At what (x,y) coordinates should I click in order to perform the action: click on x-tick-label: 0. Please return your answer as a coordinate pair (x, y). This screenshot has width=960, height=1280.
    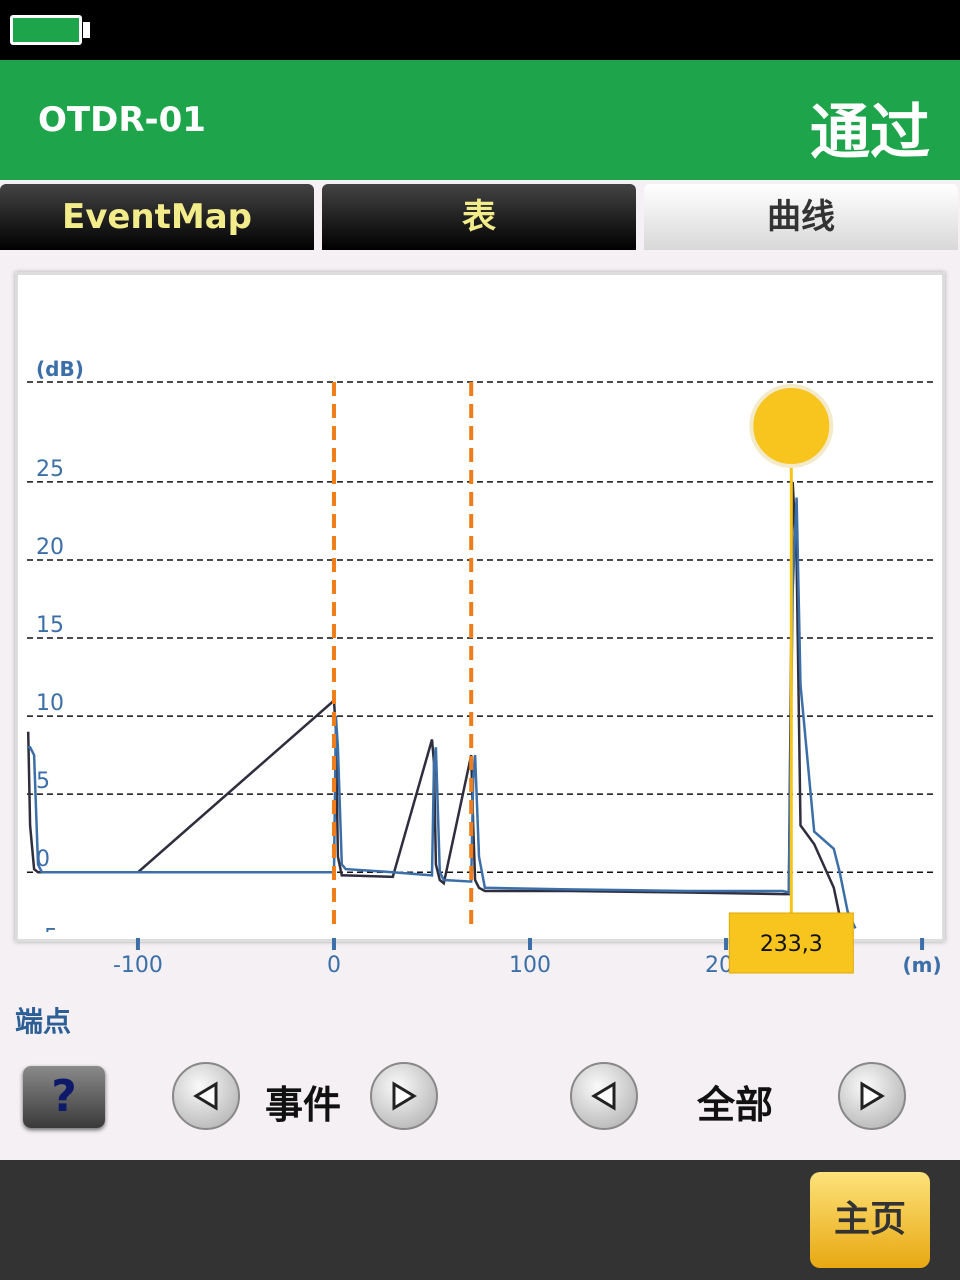
    Looking at the image, I should click on (334, 965).